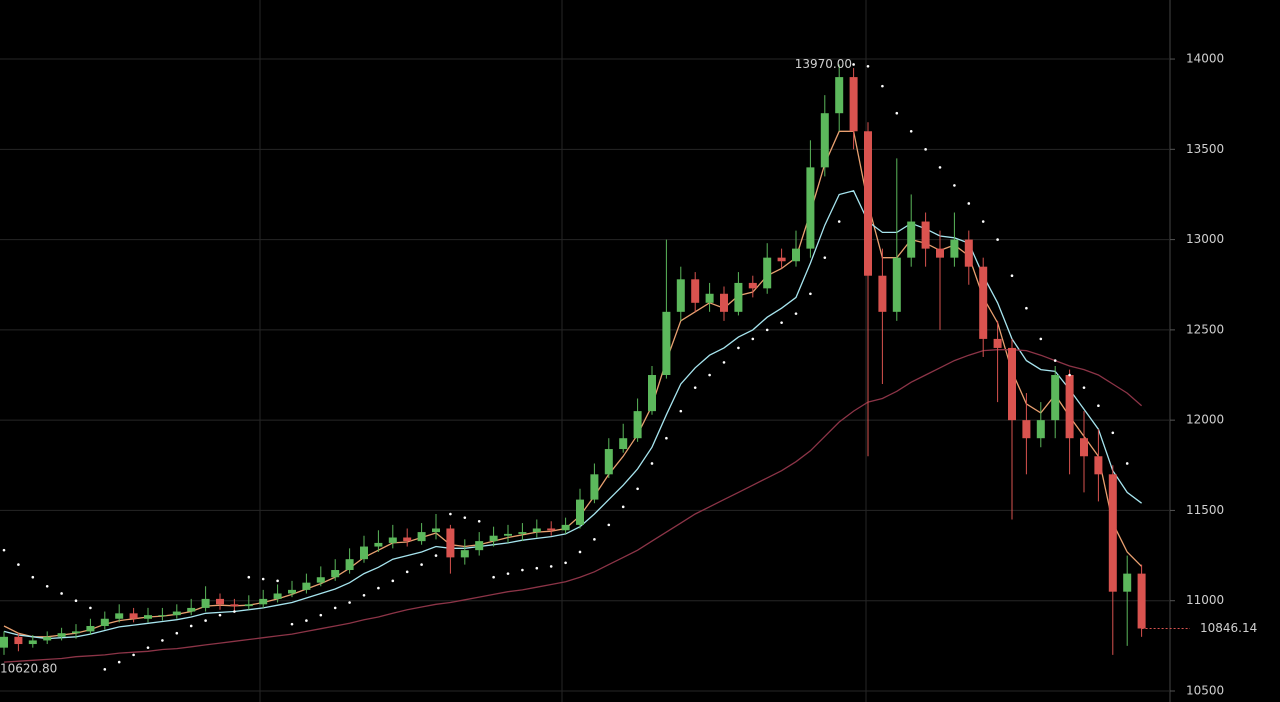 The width and height of the screenshot is (1280, 702). Describe the element at coordinates (1205, 239) in the screenshot. I see `y-tick-label: 13000` at that location.